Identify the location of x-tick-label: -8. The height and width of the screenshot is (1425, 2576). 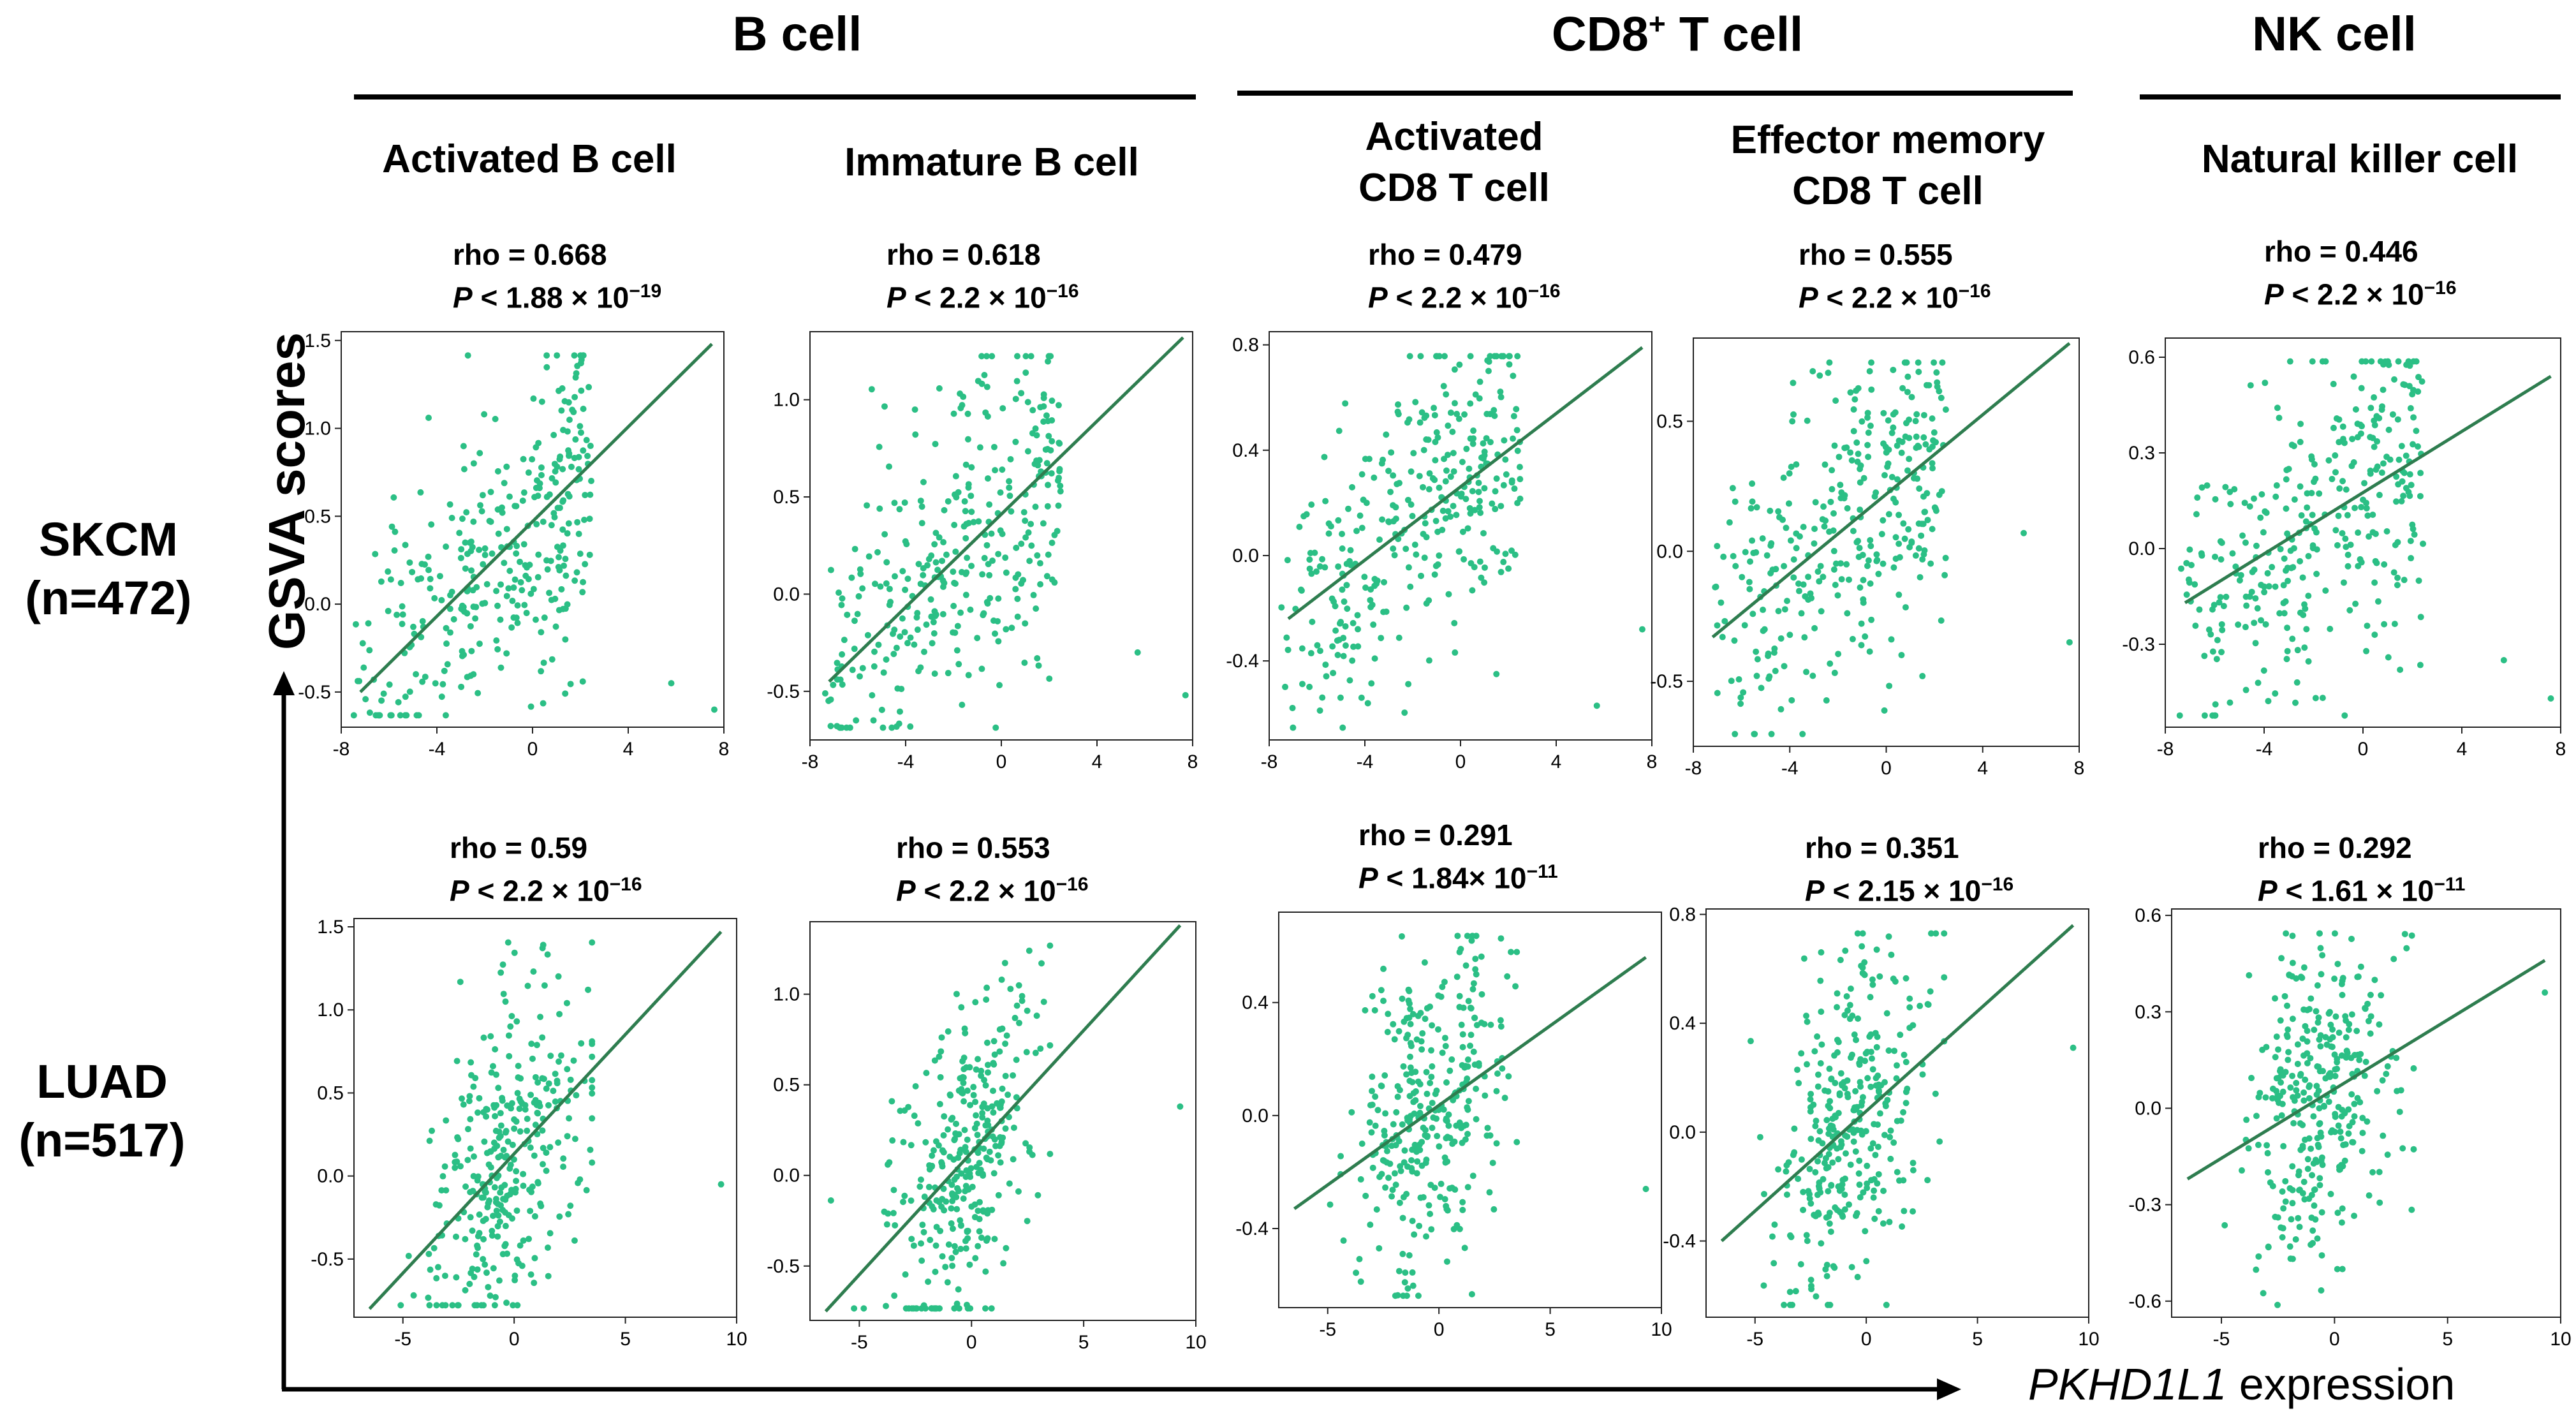
(1693, 768).